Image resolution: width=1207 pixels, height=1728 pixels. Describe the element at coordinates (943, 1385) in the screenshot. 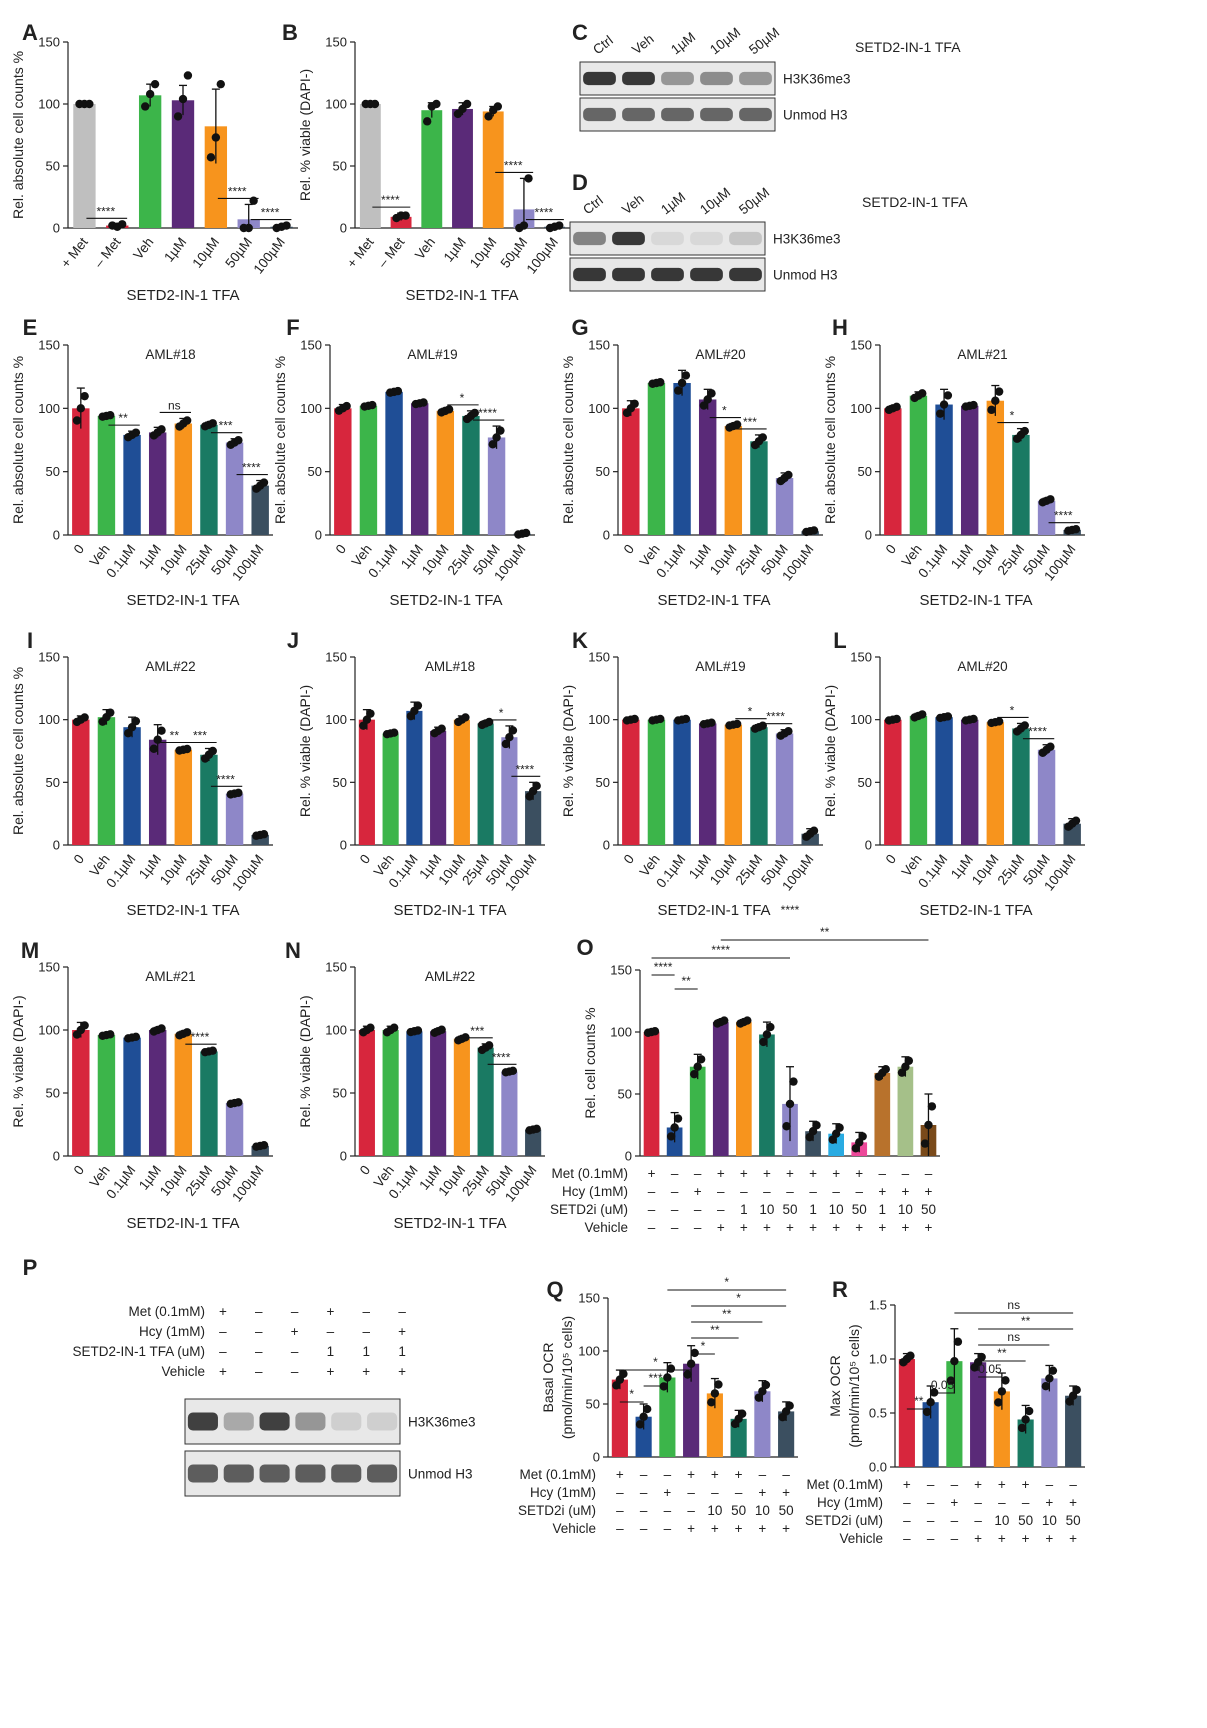

I see `significance-label: 0.05` at that location.